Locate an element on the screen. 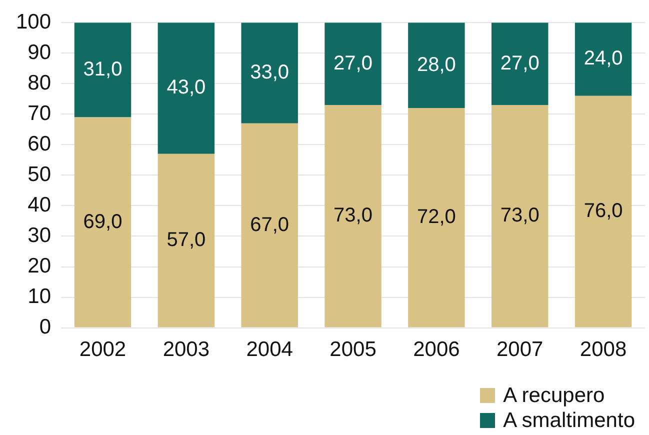 This screenshot has height=435, width=649. x-tick-label: 2002 is located at coordinates (102, 350).